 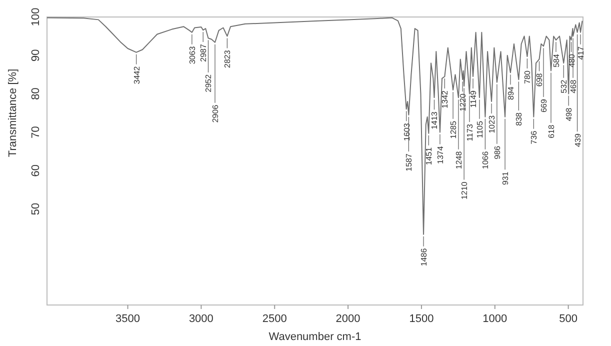 What do you see at coordinates (227, 59) in the screenshot?
I see `annotation: 2823` at bounding box center [227, 59].